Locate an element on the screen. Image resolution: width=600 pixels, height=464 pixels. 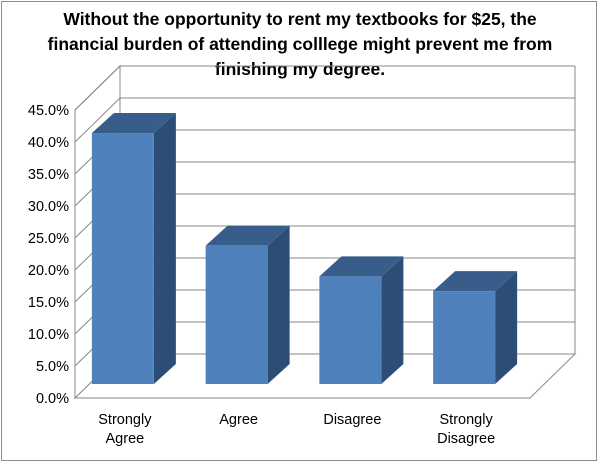
chart-title-line: finishing my degree. is located at coordinates (300, 69).